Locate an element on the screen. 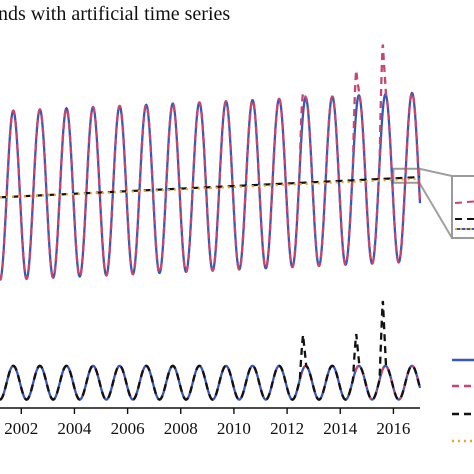 The height and width of the screenshot is (474, 474). x-tick-label-2002: 2002 is located at coordinates (21, 428).